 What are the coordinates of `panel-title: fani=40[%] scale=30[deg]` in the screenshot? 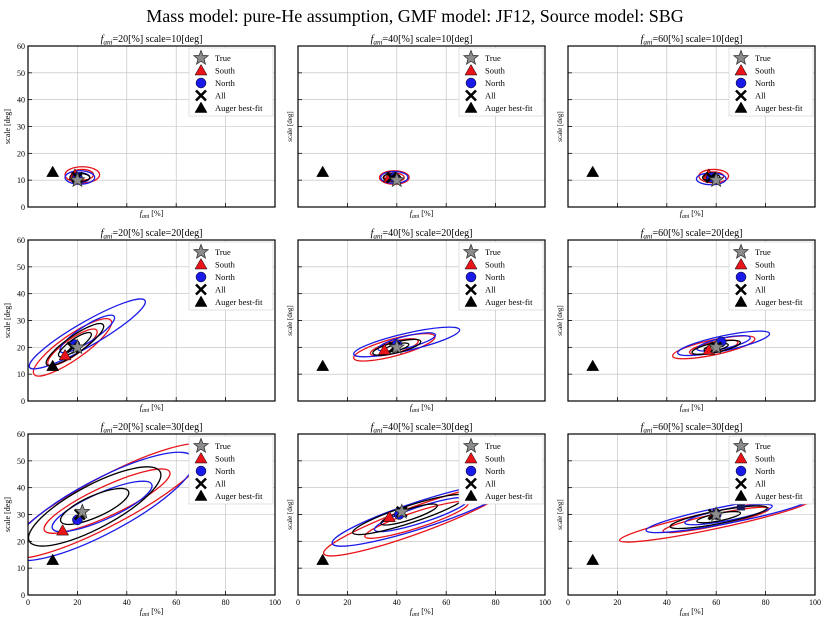 It's located at (422, 428).